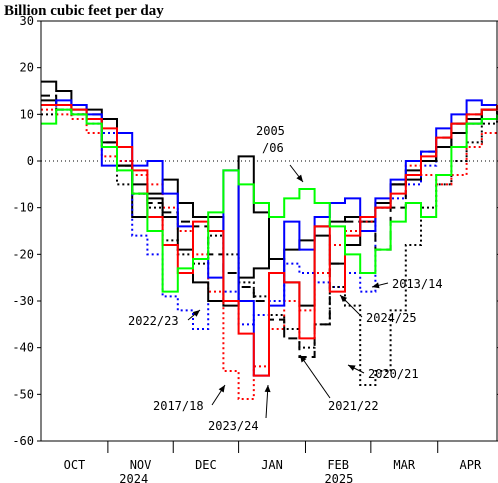  Describe the element at coordinates (273, 447) in the screenshot. I see `month-gridlines` at that location.